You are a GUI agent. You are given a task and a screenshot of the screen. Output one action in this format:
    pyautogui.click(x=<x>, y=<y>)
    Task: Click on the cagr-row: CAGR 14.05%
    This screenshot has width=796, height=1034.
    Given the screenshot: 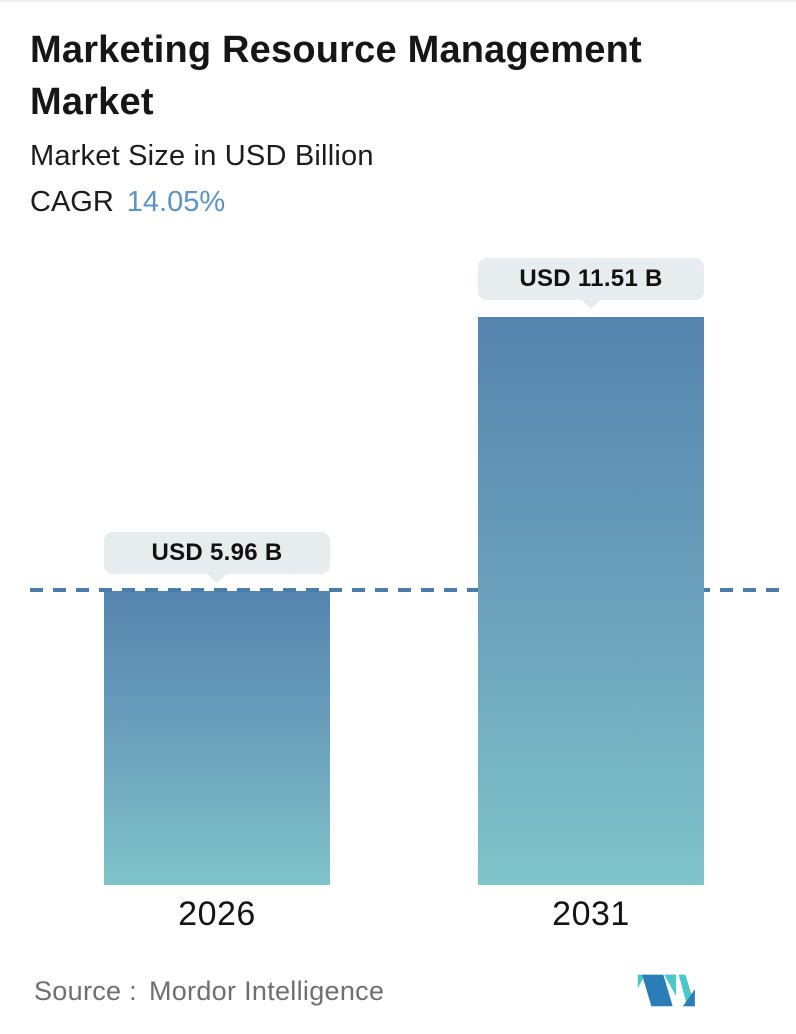 What is the action you would take?
    pyautogui.click(x=388, y=202)
    